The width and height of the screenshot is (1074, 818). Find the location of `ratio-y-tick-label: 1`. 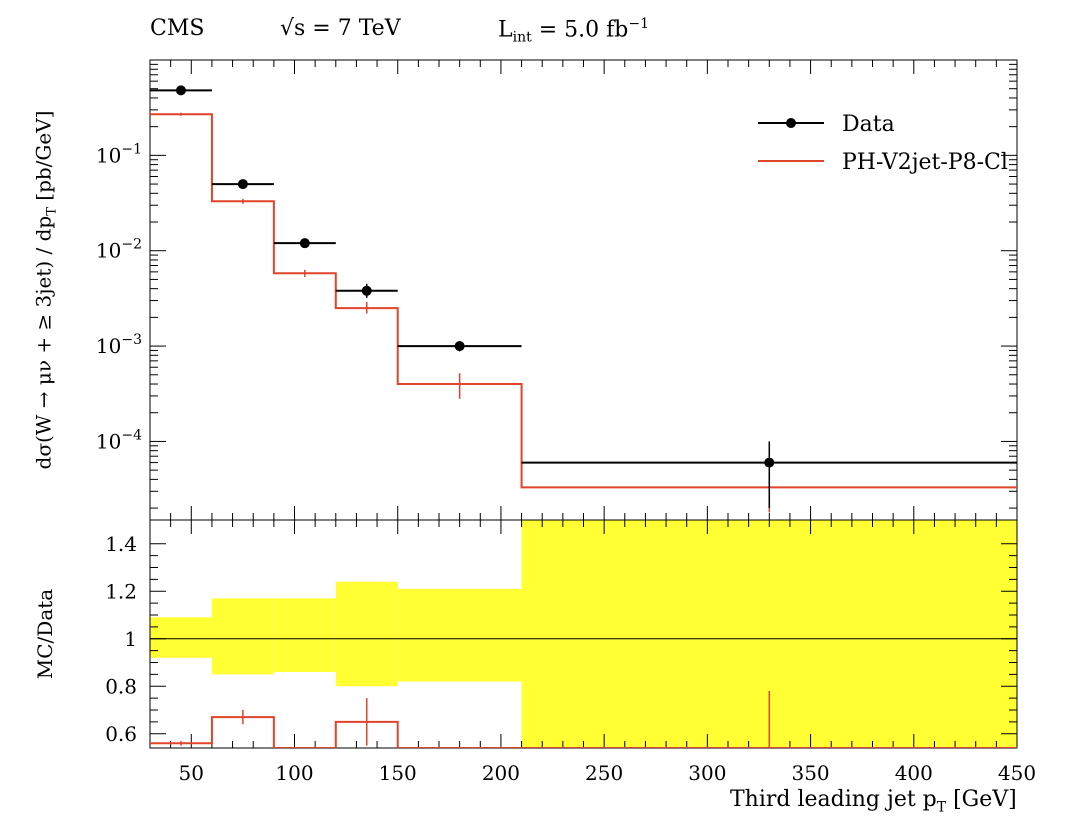

ratio-y-tick-label: 1 is located at coordinates (130, 639).